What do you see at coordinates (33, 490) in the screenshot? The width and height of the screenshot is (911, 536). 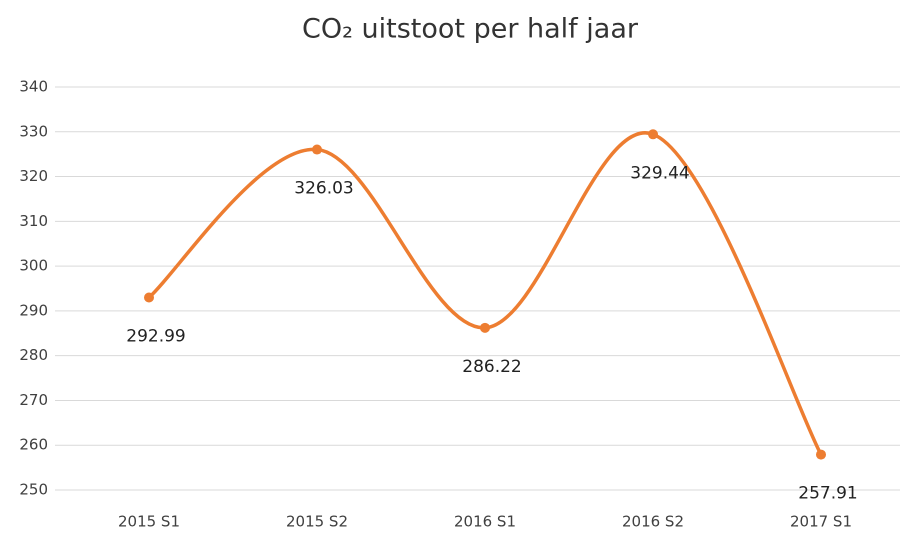 I see `y-tick-label: 250` at bounding box center [33, 490].